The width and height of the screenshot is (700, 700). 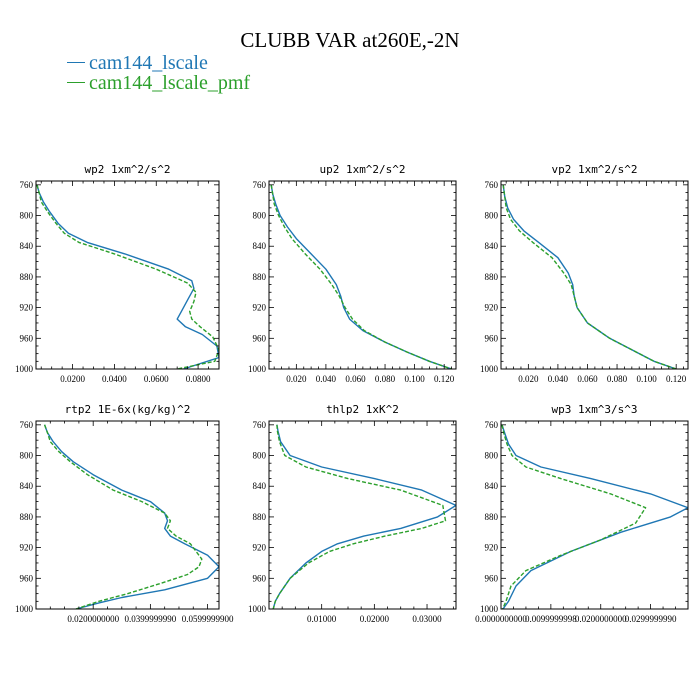 I want to click on chart-title: up2 1xm^2/s^2, so click(x=362, y=169).